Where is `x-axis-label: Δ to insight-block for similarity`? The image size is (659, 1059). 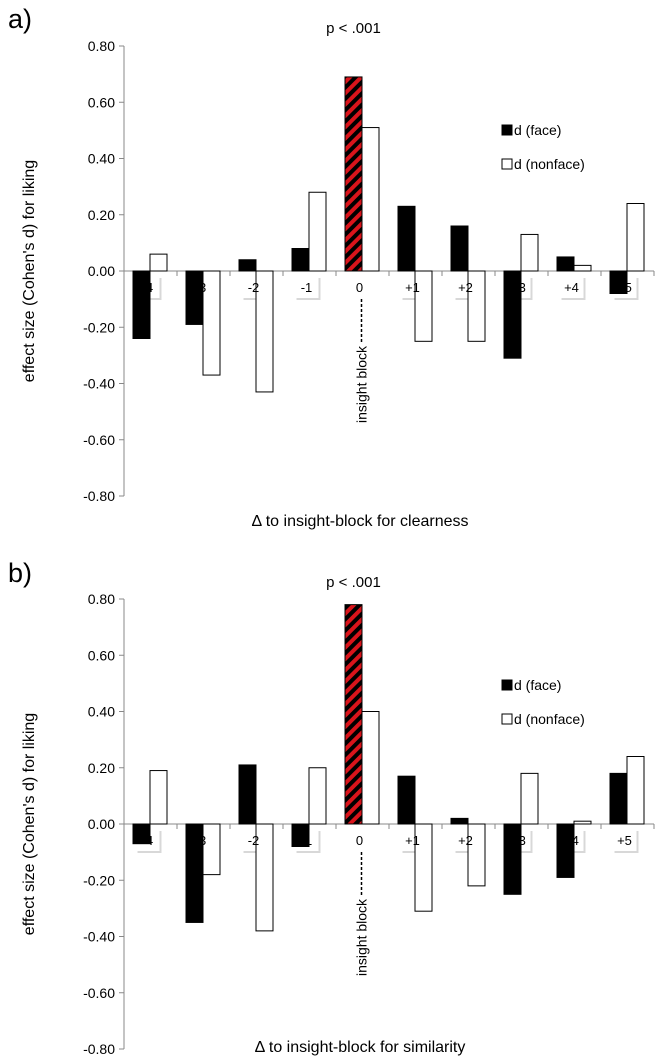 x-axis-label: Δ to insight-block for similarity is located at coordinates (360, 1047).